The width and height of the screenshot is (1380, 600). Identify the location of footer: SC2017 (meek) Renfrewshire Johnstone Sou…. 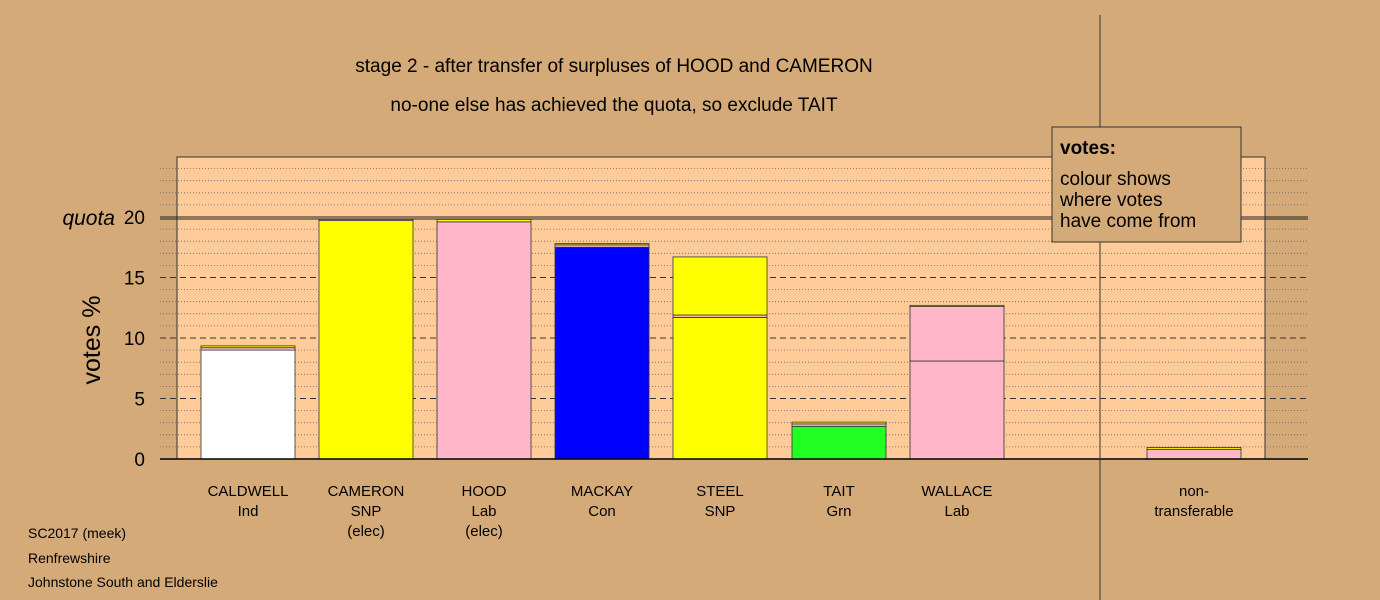
(123, 557).